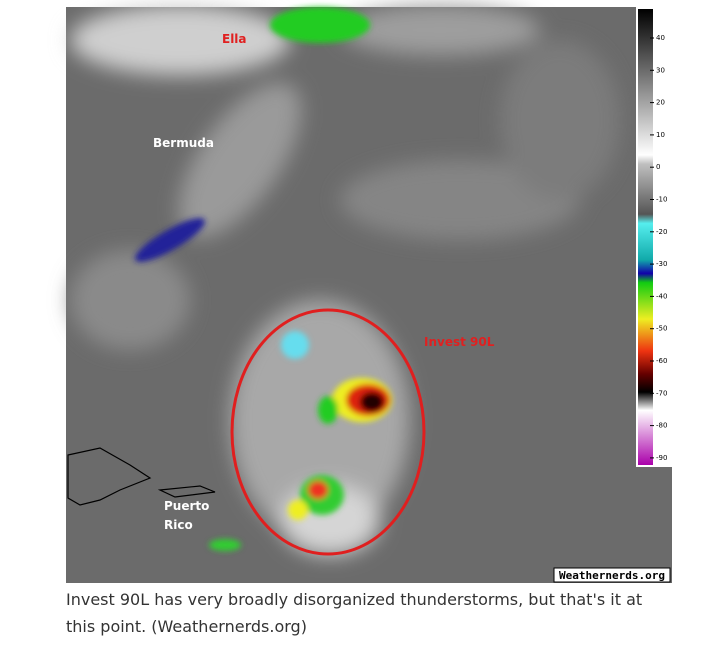  What do you see at coordinates (328, 432) in the screenshot?
I see `highlight-ellipse` at bounding box center [328, 432].